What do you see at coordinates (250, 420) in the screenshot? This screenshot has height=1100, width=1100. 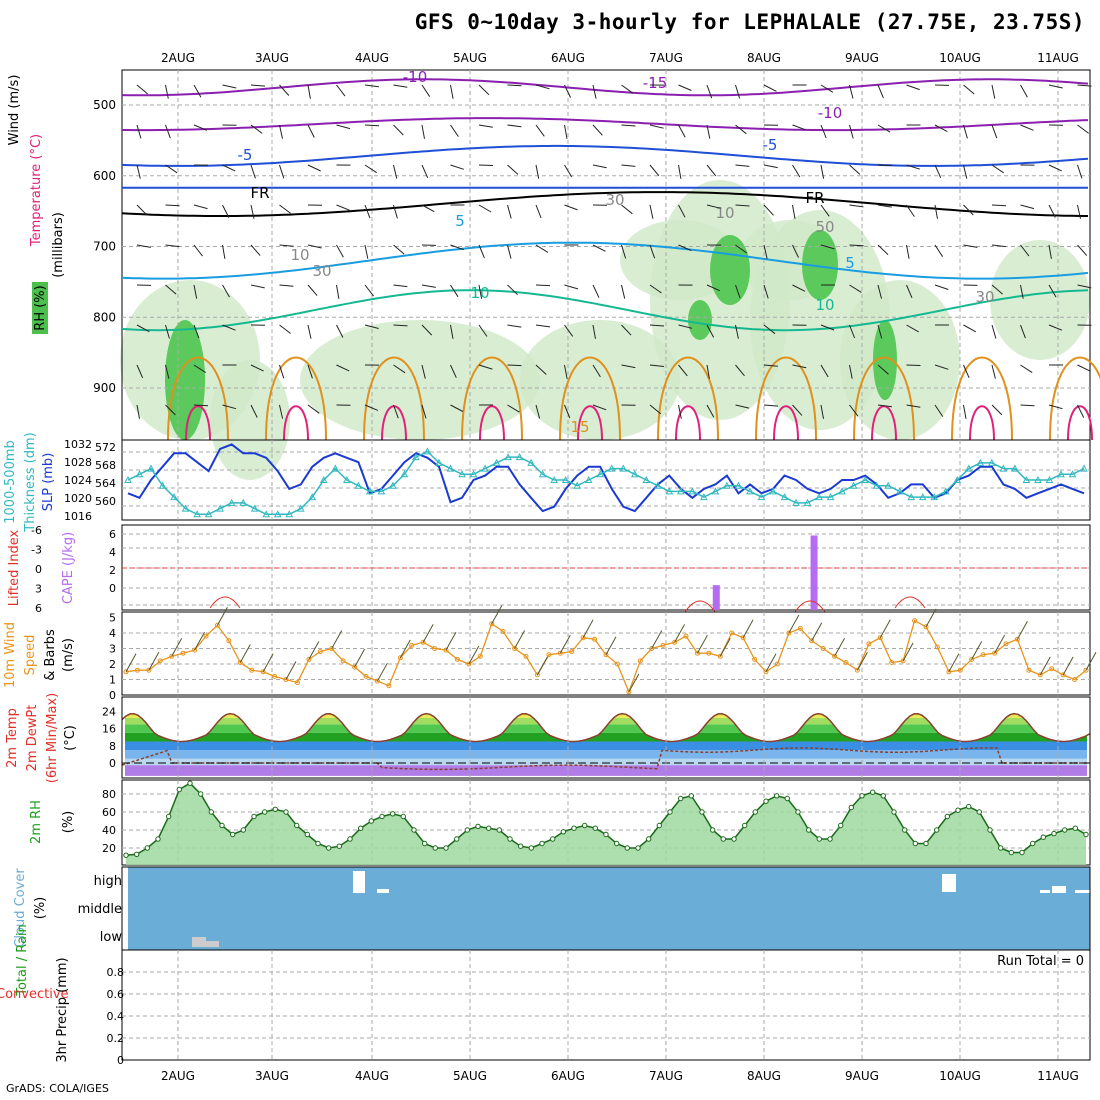 I see `rh-shade` at bounding box center [250, 420].